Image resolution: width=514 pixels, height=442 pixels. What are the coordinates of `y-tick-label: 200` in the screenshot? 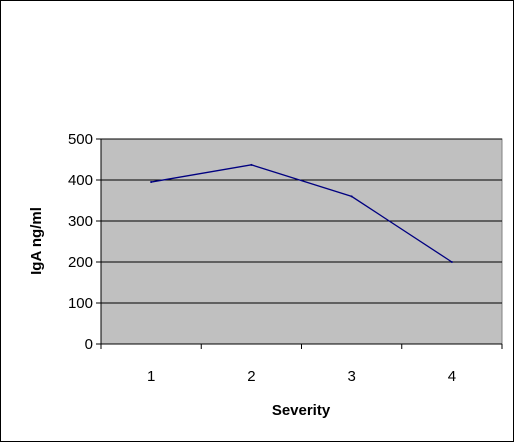 It's located at (80, 262).